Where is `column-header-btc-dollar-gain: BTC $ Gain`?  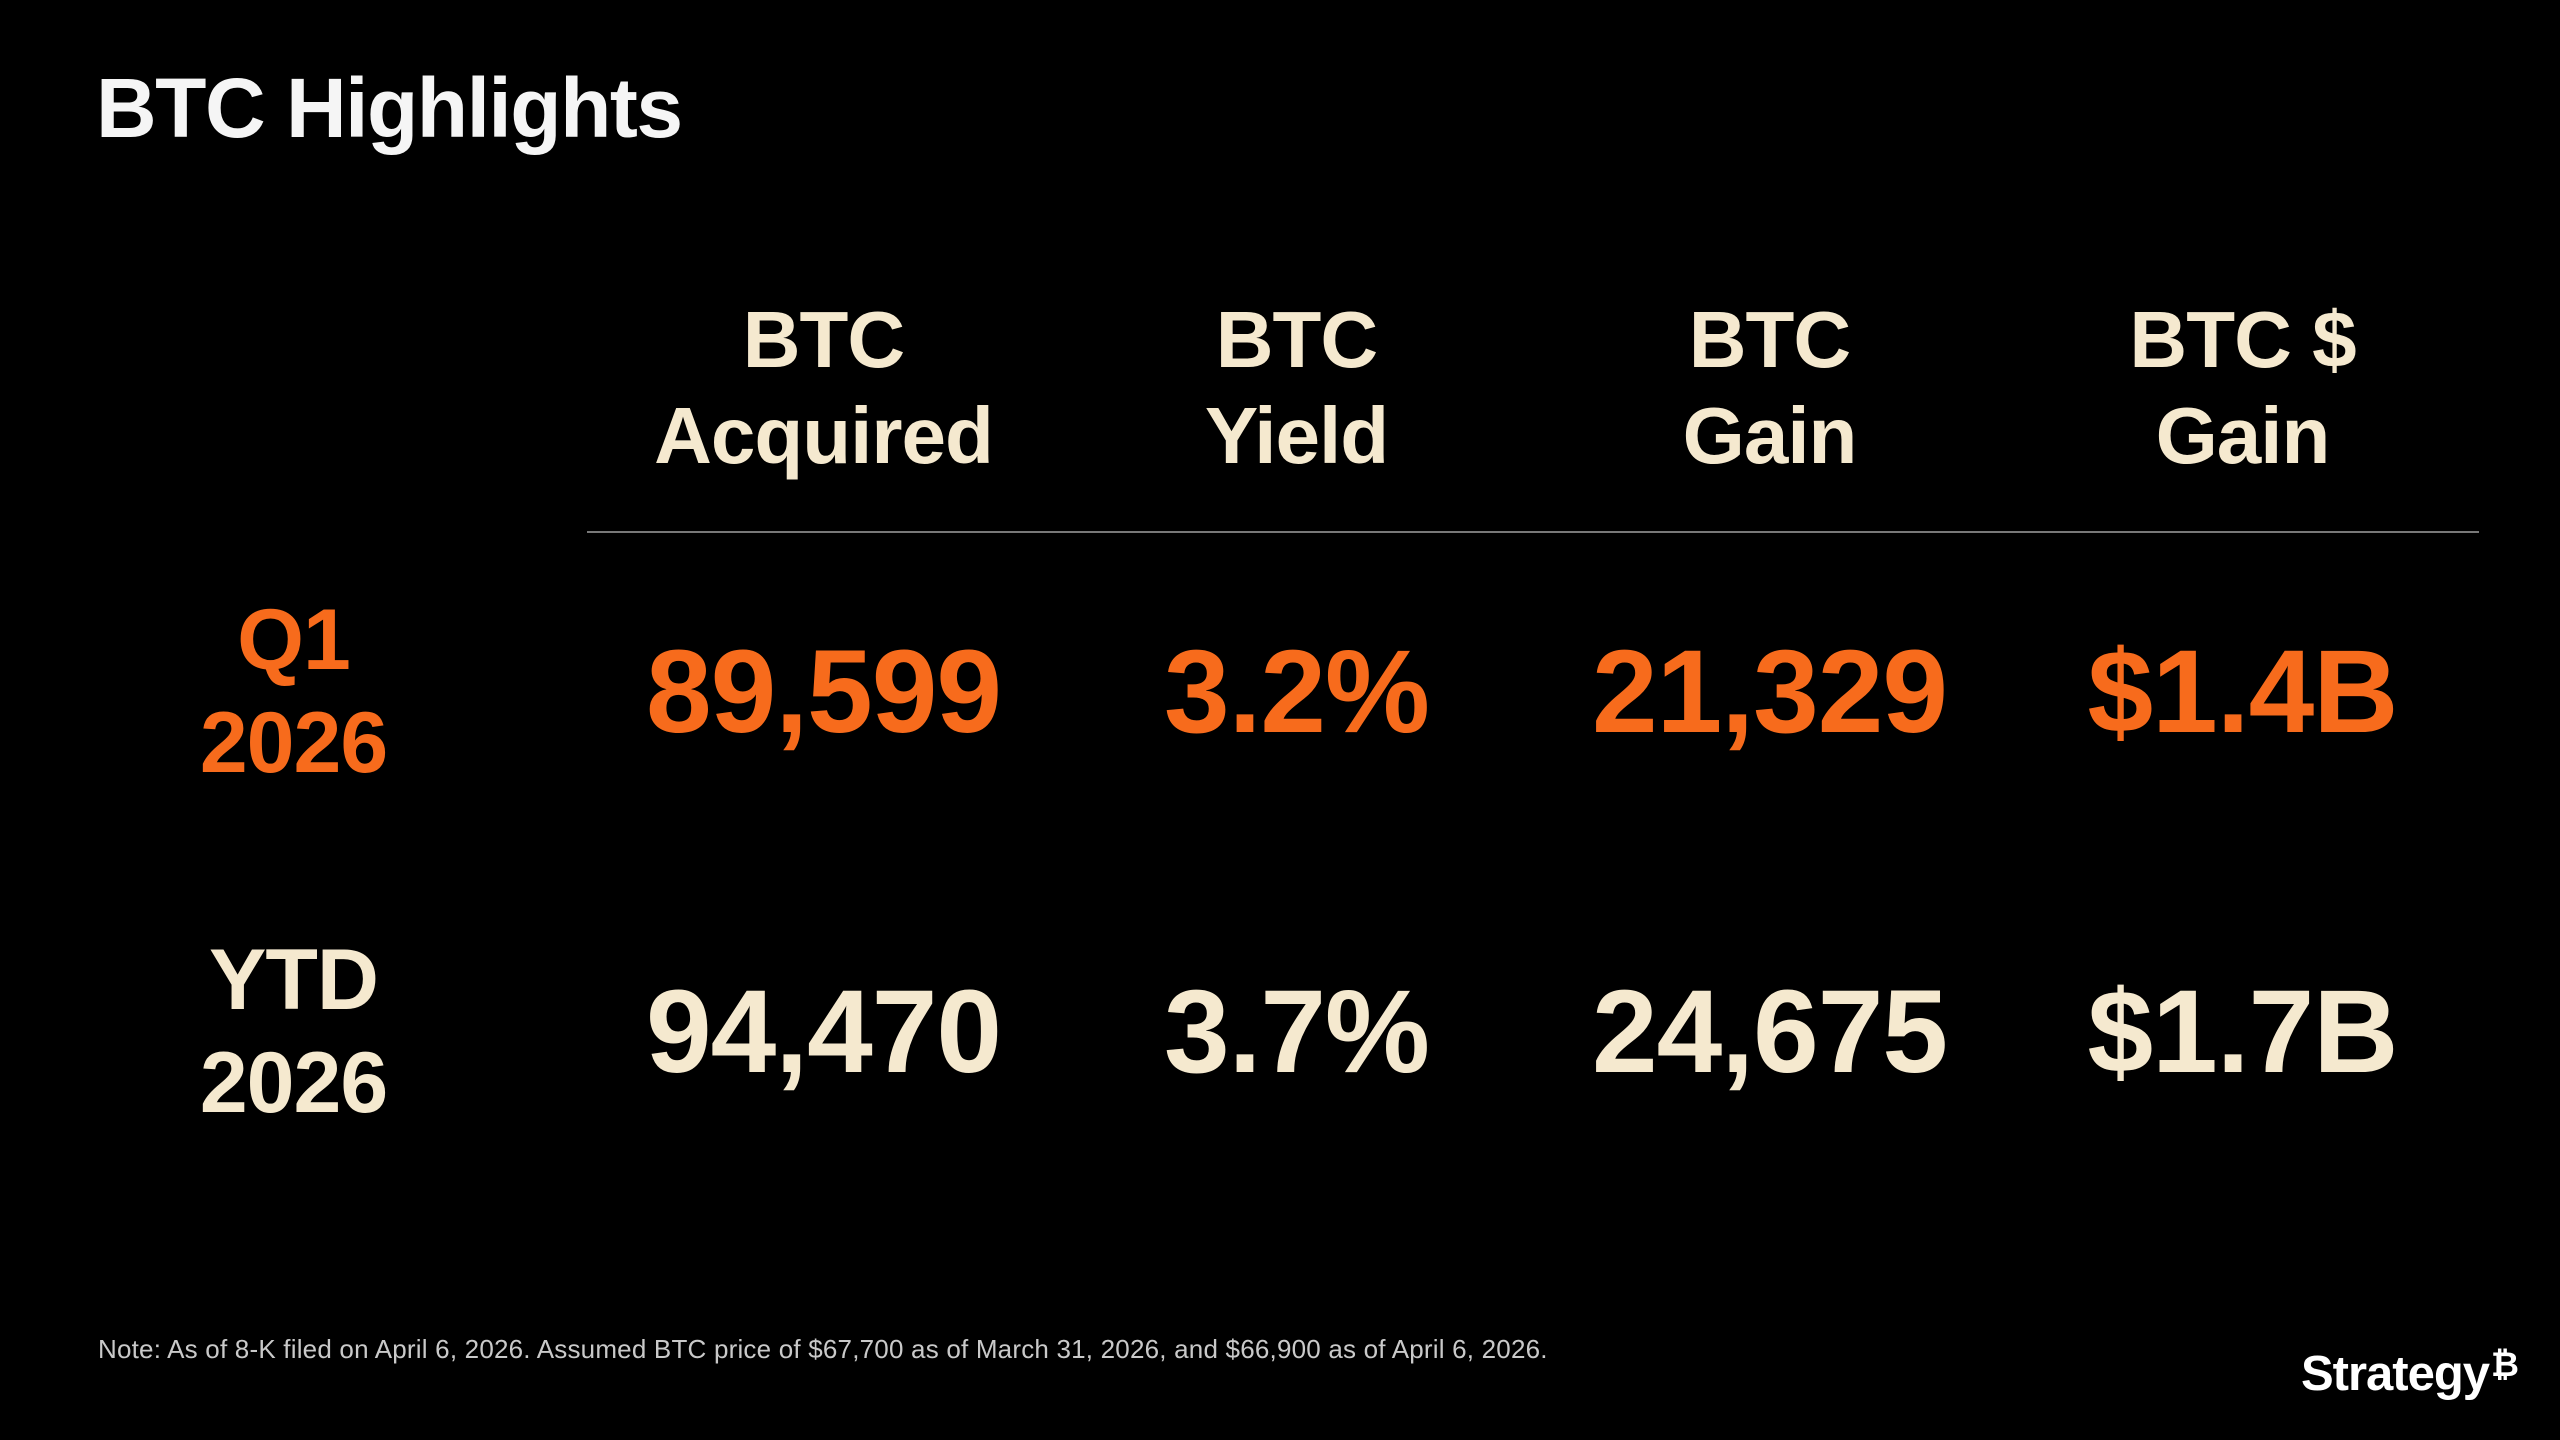 column-header-btc-dollar-gain: BTC $ Gain is located at coordinates (2242, 387).